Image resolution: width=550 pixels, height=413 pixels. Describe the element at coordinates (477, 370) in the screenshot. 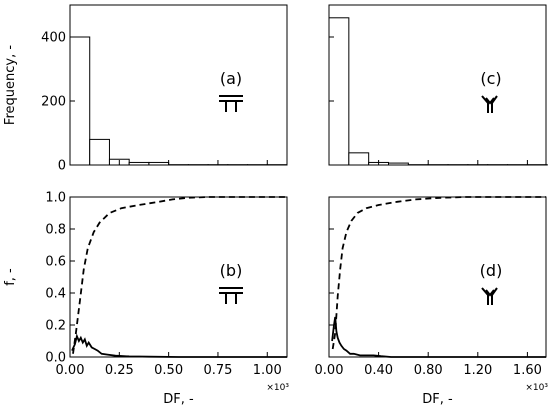

I see `x-tick-label: 1.20` at that location.